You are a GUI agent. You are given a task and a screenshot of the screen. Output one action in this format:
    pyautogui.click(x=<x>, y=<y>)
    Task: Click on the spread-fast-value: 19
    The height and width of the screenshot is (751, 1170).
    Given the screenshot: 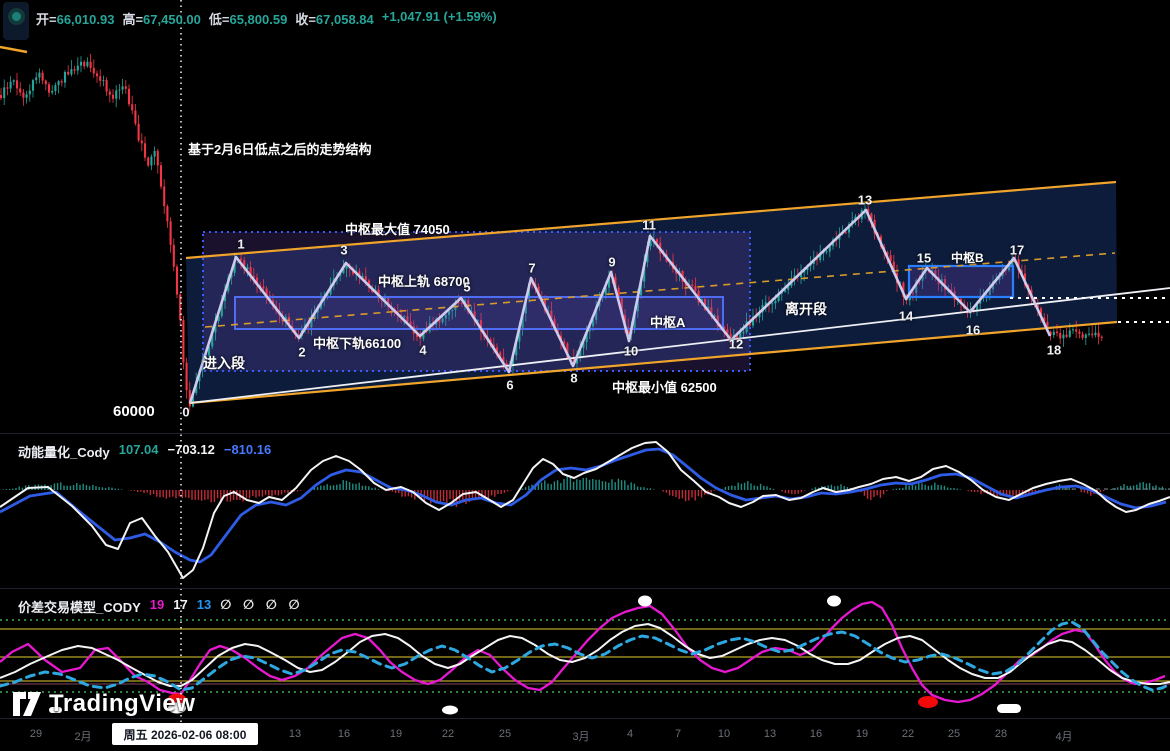 What is the action you would take?
    pyautogui.click(x=157, y=604)
    